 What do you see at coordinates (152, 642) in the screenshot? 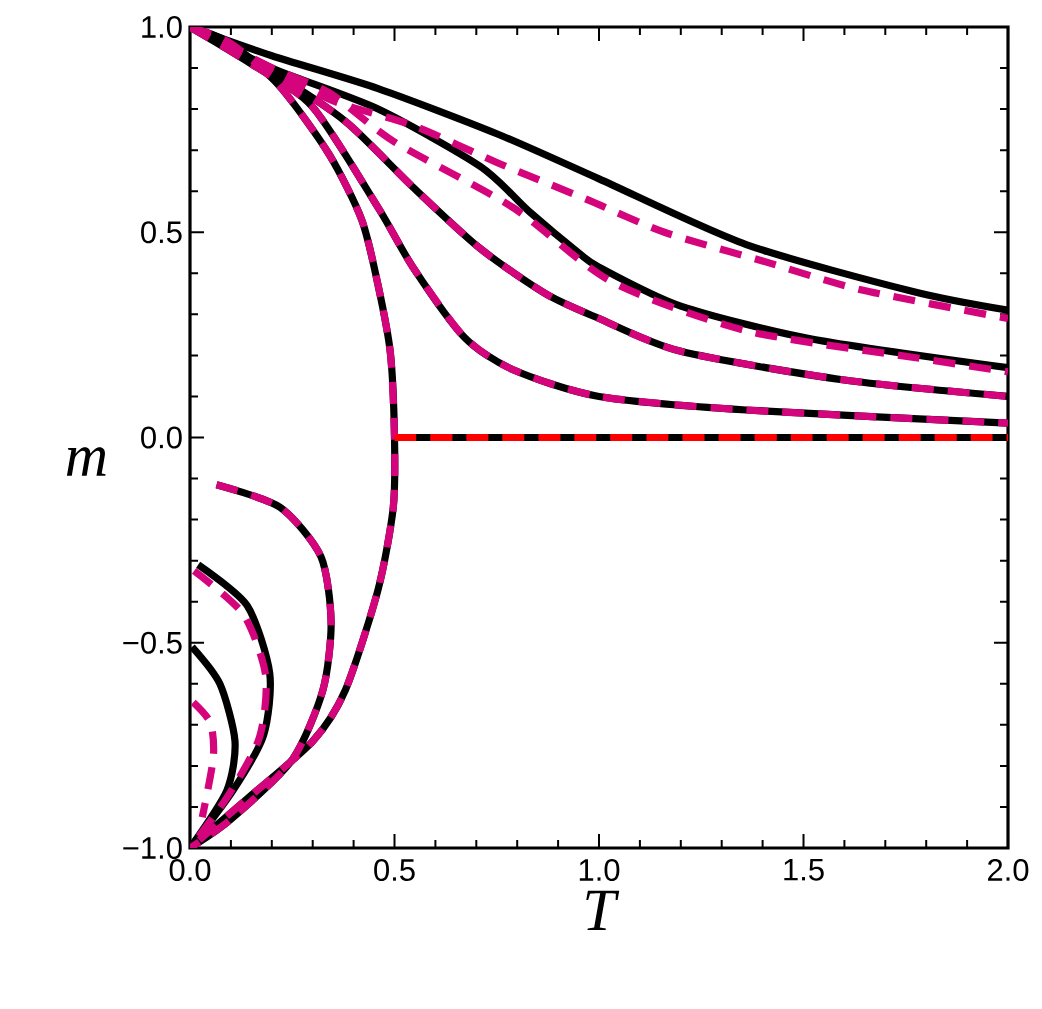
I see `y-tick-label: −0.5` at bounding box center [152, 642].